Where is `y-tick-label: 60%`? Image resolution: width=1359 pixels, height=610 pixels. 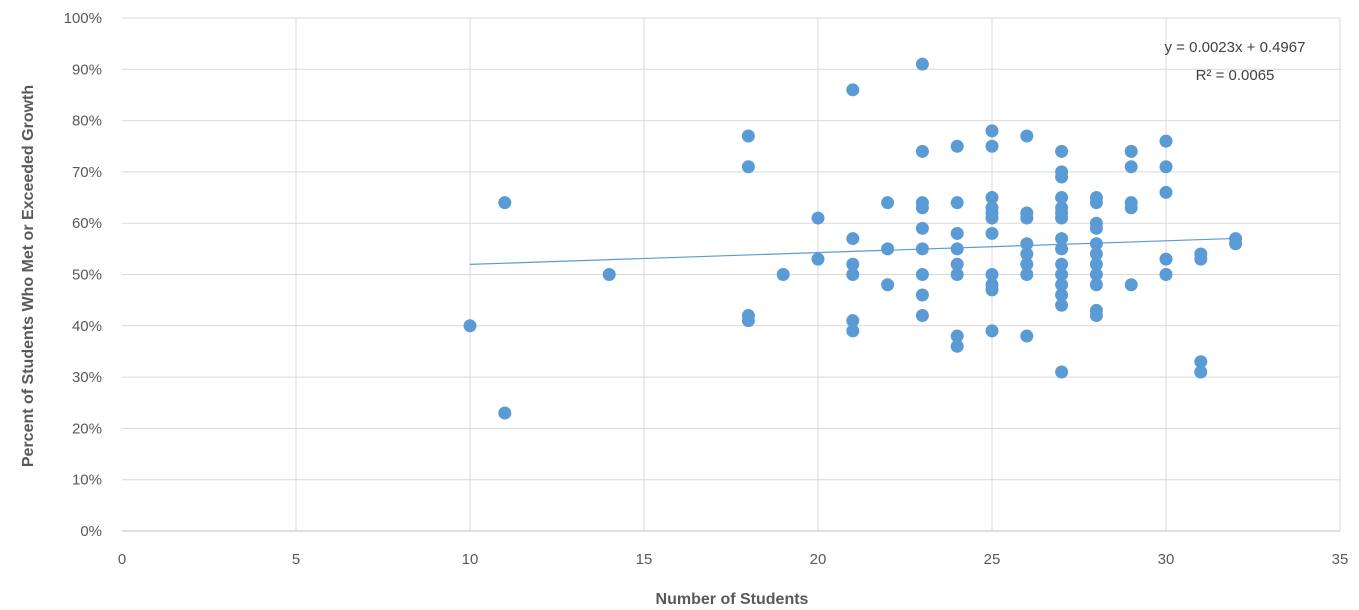
y-tick-label: 60% is located at coordinates (87, 223).